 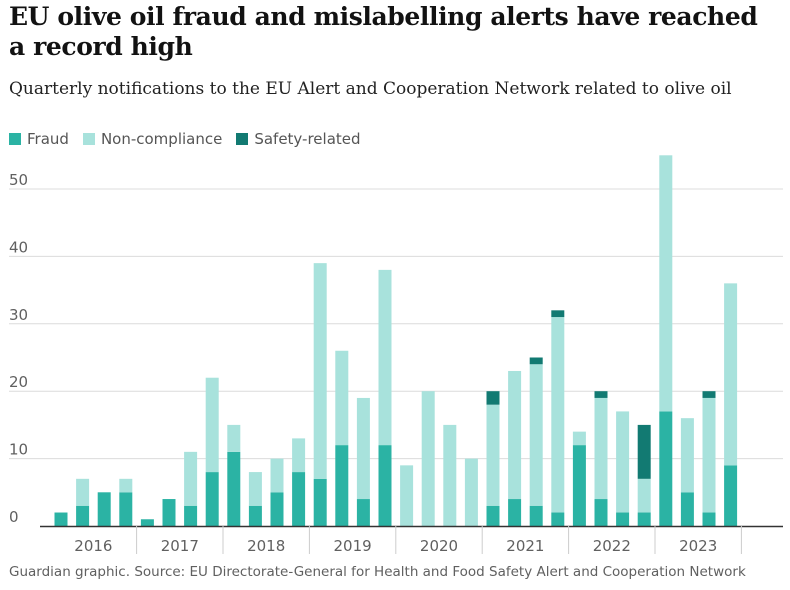 What do you see at coordinates (88, 139) in the screenshot?
I see `legend-swatch-non-compliance` at bounding box center [88, 139].